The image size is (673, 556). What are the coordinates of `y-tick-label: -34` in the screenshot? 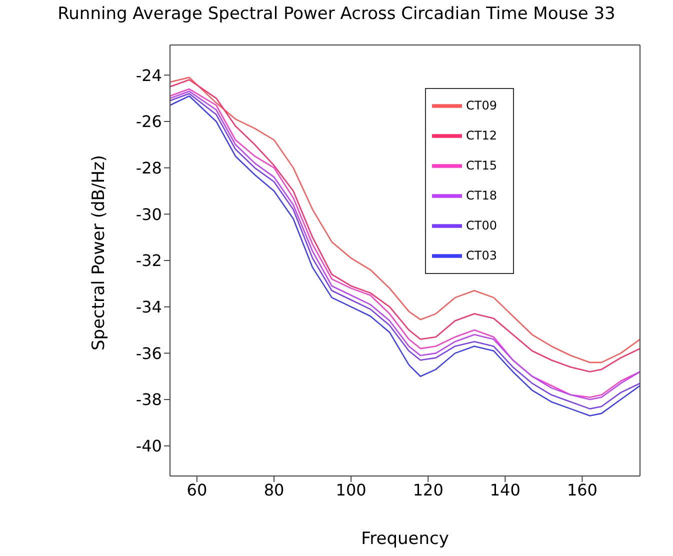 It's located at (149, 307).